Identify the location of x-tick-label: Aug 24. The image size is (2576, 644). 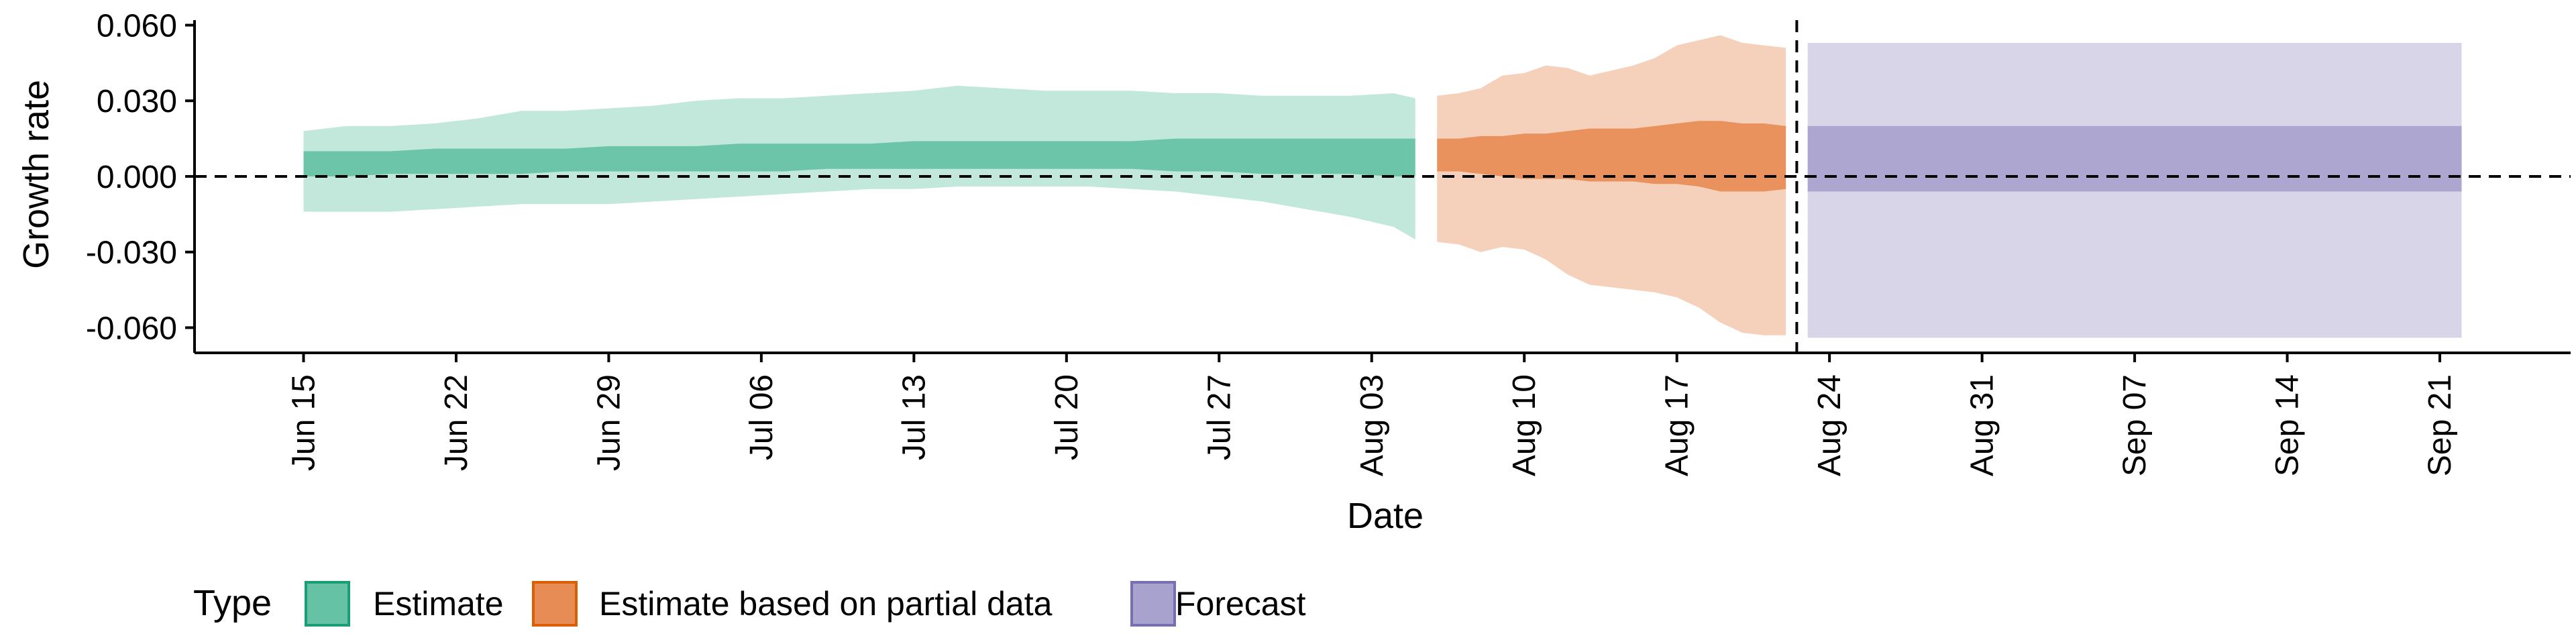
(1829, 425).